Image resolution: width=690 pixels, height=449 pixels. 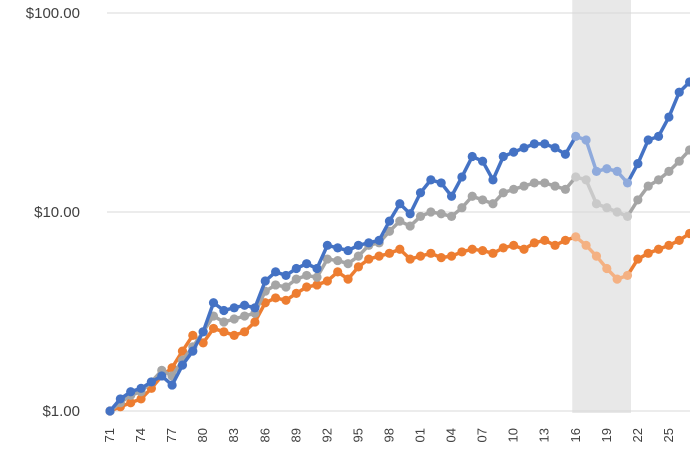 What do you see at coordinates (544, 435) in the screenshot?
I see `x-tick-label: 13` at bounding box center [544, 435].